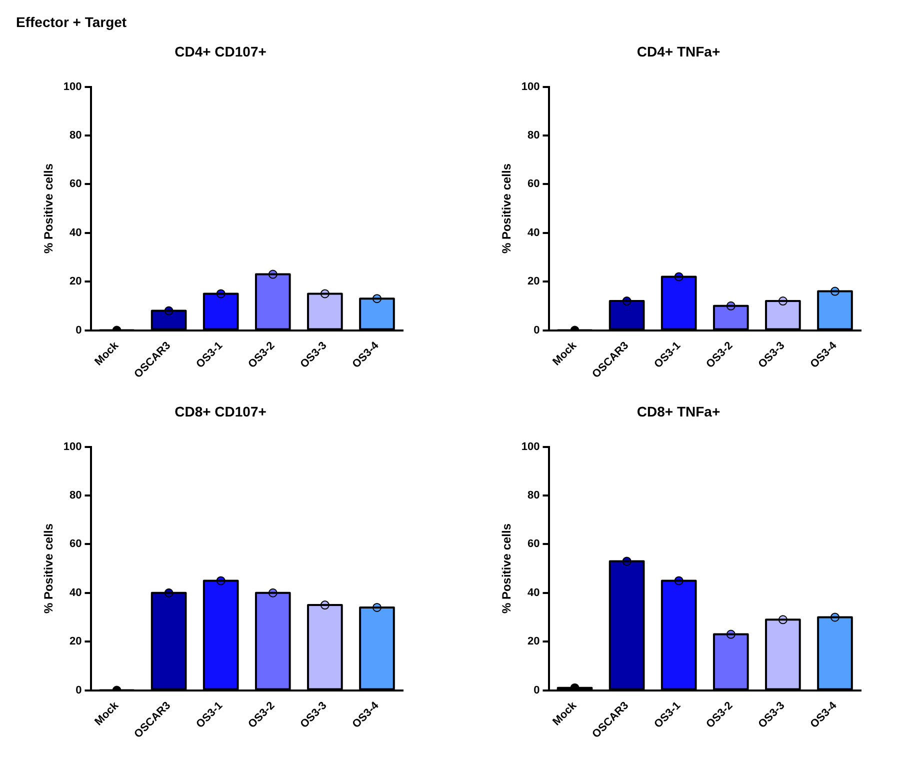 The height and width of the screenshot is (759, 914). Describe the element at coordinates (71, 22) in the screenshot. I see `text: Effector + Target` at that location.